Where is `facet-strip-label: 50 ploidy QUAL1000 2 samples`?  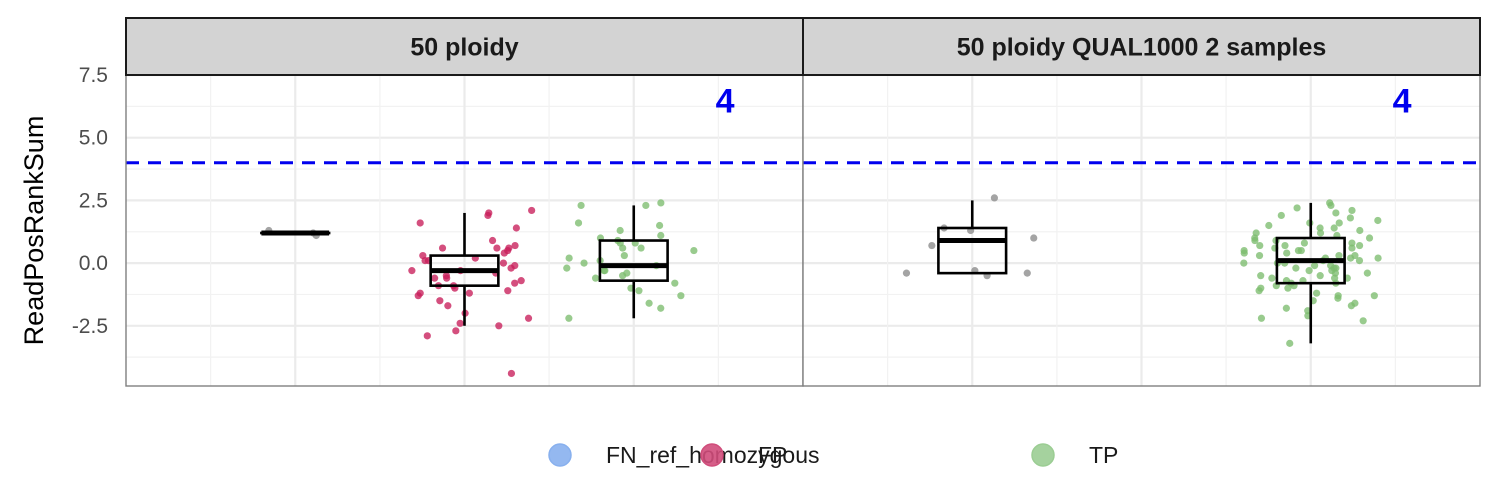
facet-strip-label: 50 ploidy QUAL1000 2 samples is located at coordinates (1142, 48).